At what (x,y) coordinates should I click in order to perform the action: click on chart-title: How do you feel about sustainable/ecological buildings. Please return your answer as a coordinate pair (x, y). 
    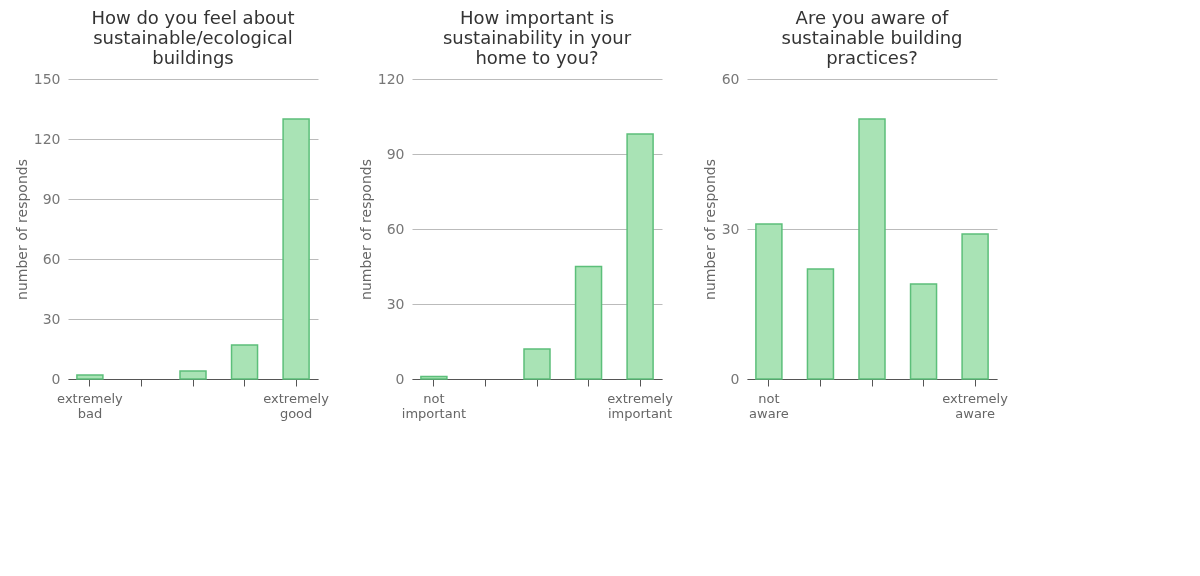
    Looking at the image, I should click on (193, 37).